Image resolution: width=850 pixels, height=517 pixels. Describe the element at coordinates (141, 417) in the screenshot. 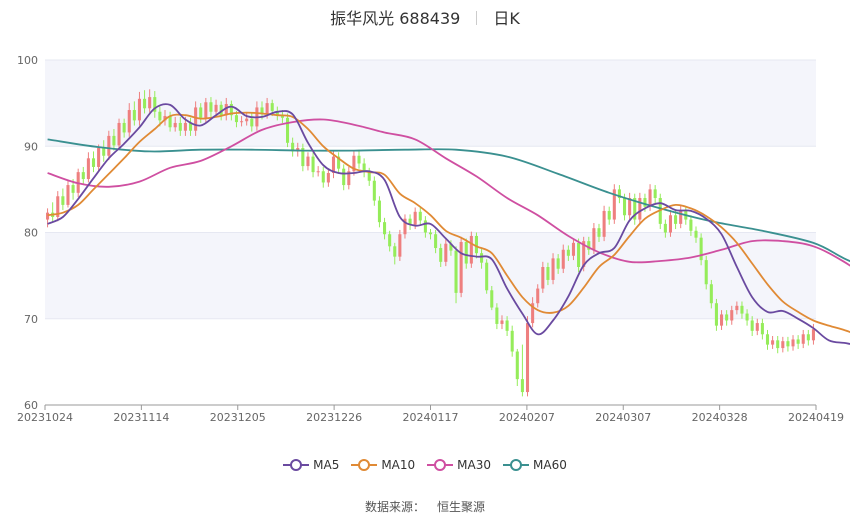

I see `x-tick-label: 20231114` at that location.